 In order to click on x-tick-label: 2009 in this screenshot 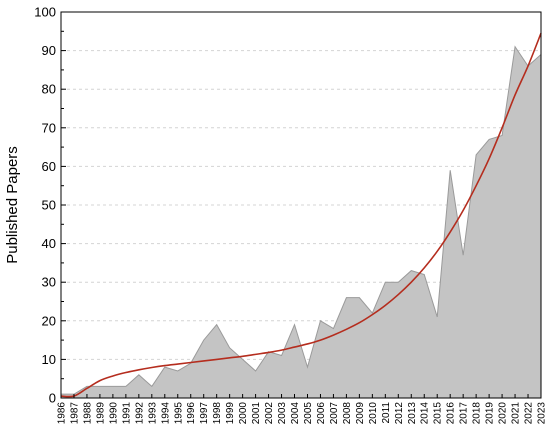, I will do `click(360, 413)`.